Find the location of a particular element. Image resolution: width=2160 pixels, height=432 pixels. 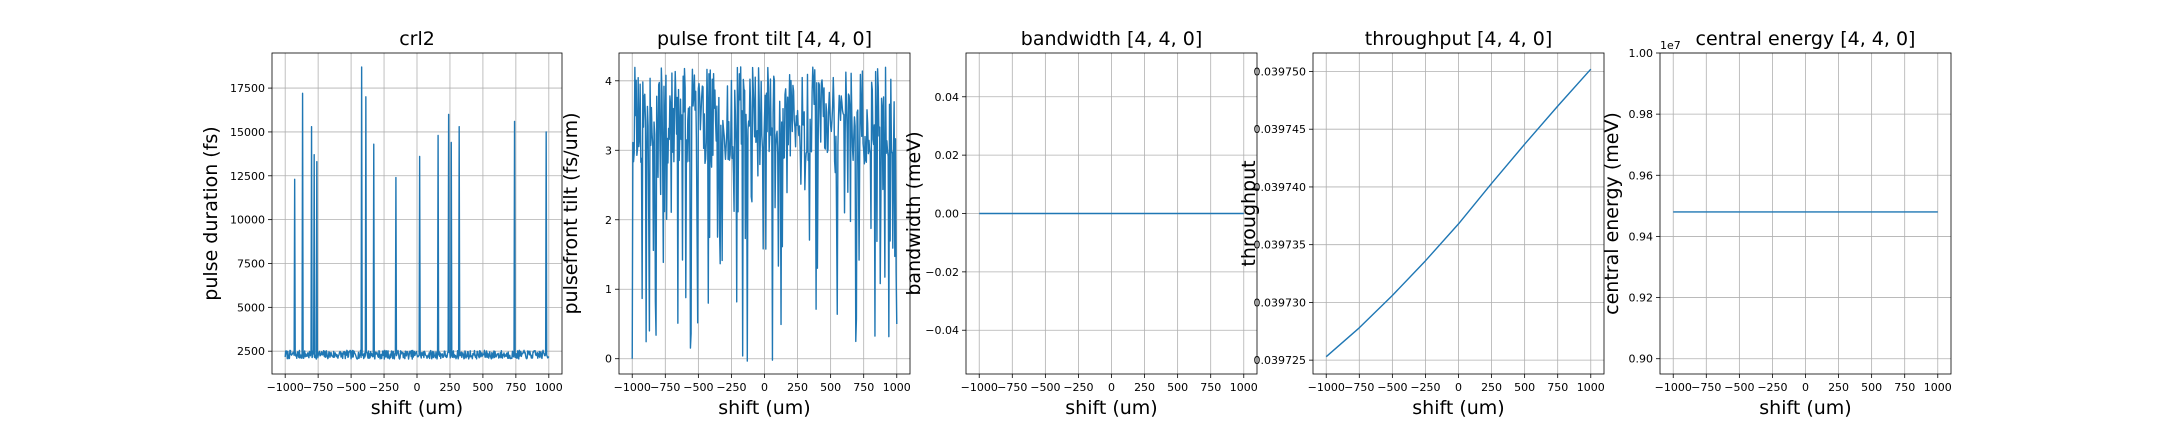

y-tick-label: 0.02 is located at coordinates (947, 155).